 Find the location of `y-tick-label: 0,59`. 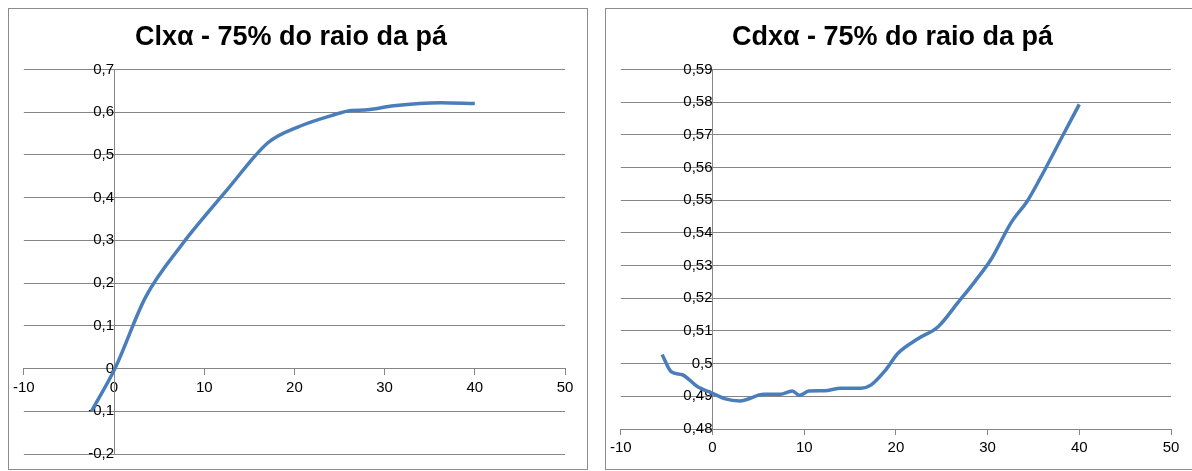

y-tick-label: 0,59 is located at coordinates (698, 68).